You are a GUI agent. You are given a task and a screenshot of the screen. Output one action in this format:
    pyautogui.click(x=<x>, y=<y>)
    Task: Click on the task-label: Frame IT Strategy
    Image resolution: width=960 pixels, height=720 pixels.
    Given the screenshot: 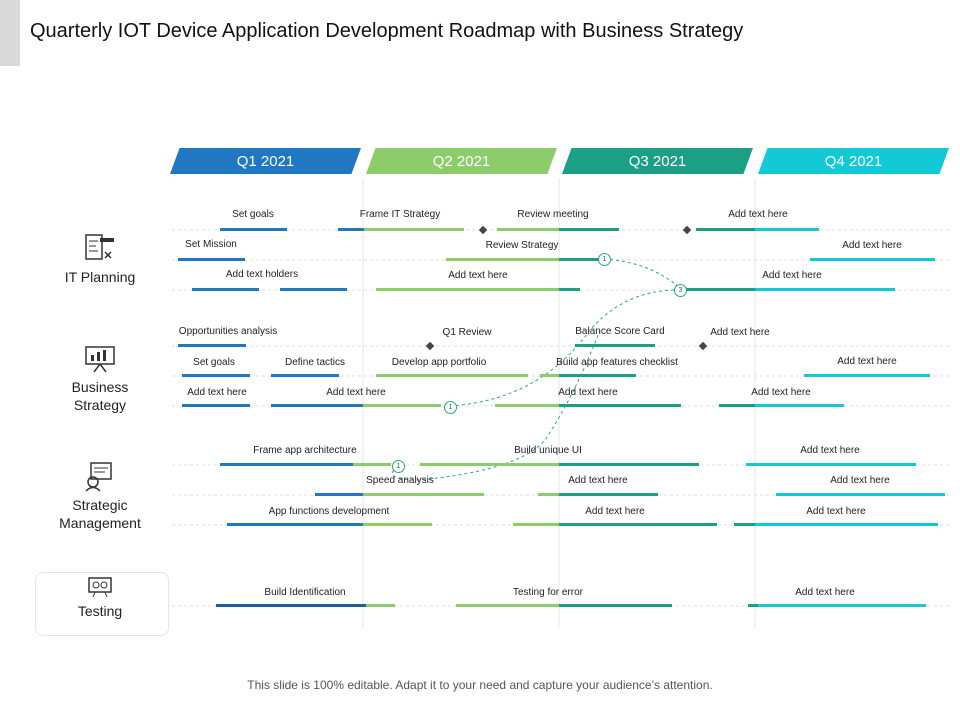 What is the action you would take?
    pyautogui.click(x=400, y=214)
    